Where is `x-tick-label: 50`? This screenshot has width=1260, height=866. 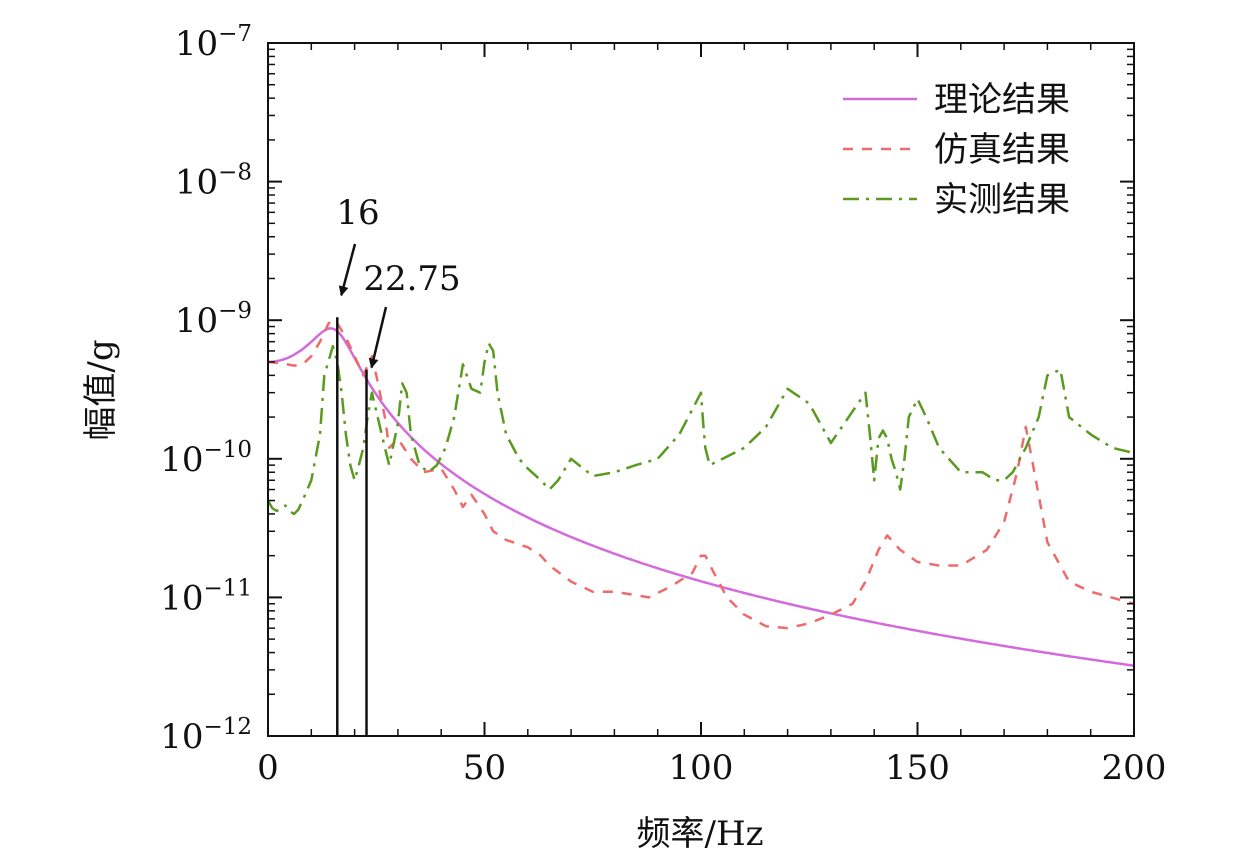 x-tick-label: 50 is located at coordinates (484, 768).